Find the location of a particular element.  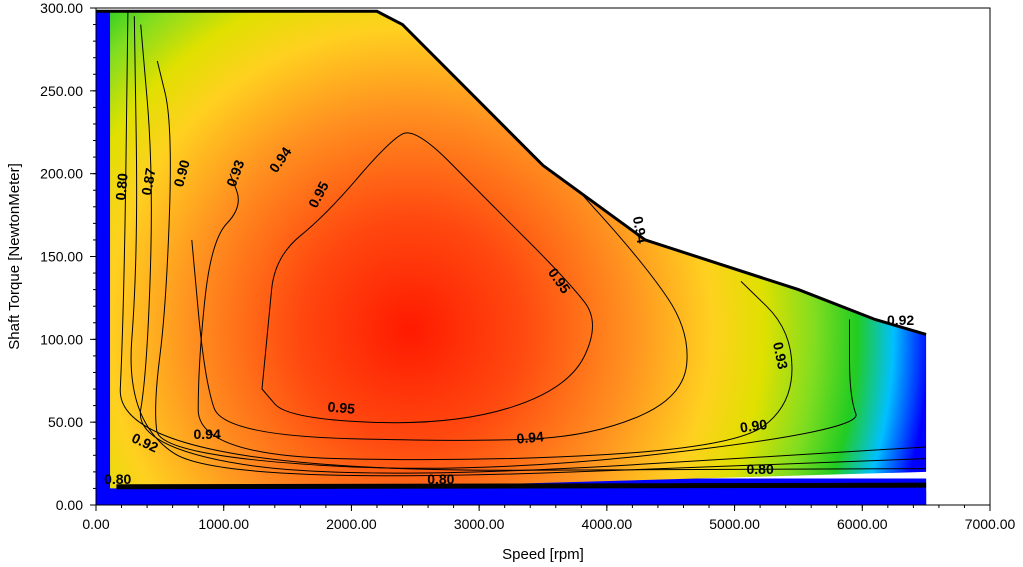

x-tick-label: 0.00 is located at coordinates (95, 524).